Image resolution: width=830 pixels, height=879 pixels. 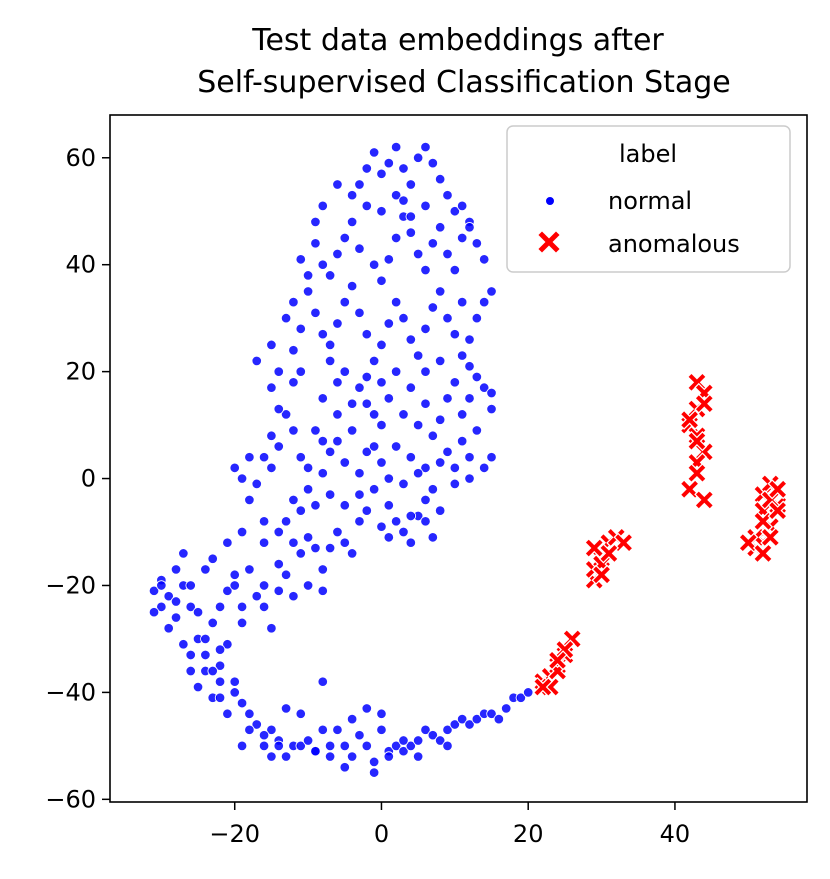 What do you see at coordinates (80, 372) in the screenshot?
I see `y-tick-label: 20` at bounding box center [80, 372].